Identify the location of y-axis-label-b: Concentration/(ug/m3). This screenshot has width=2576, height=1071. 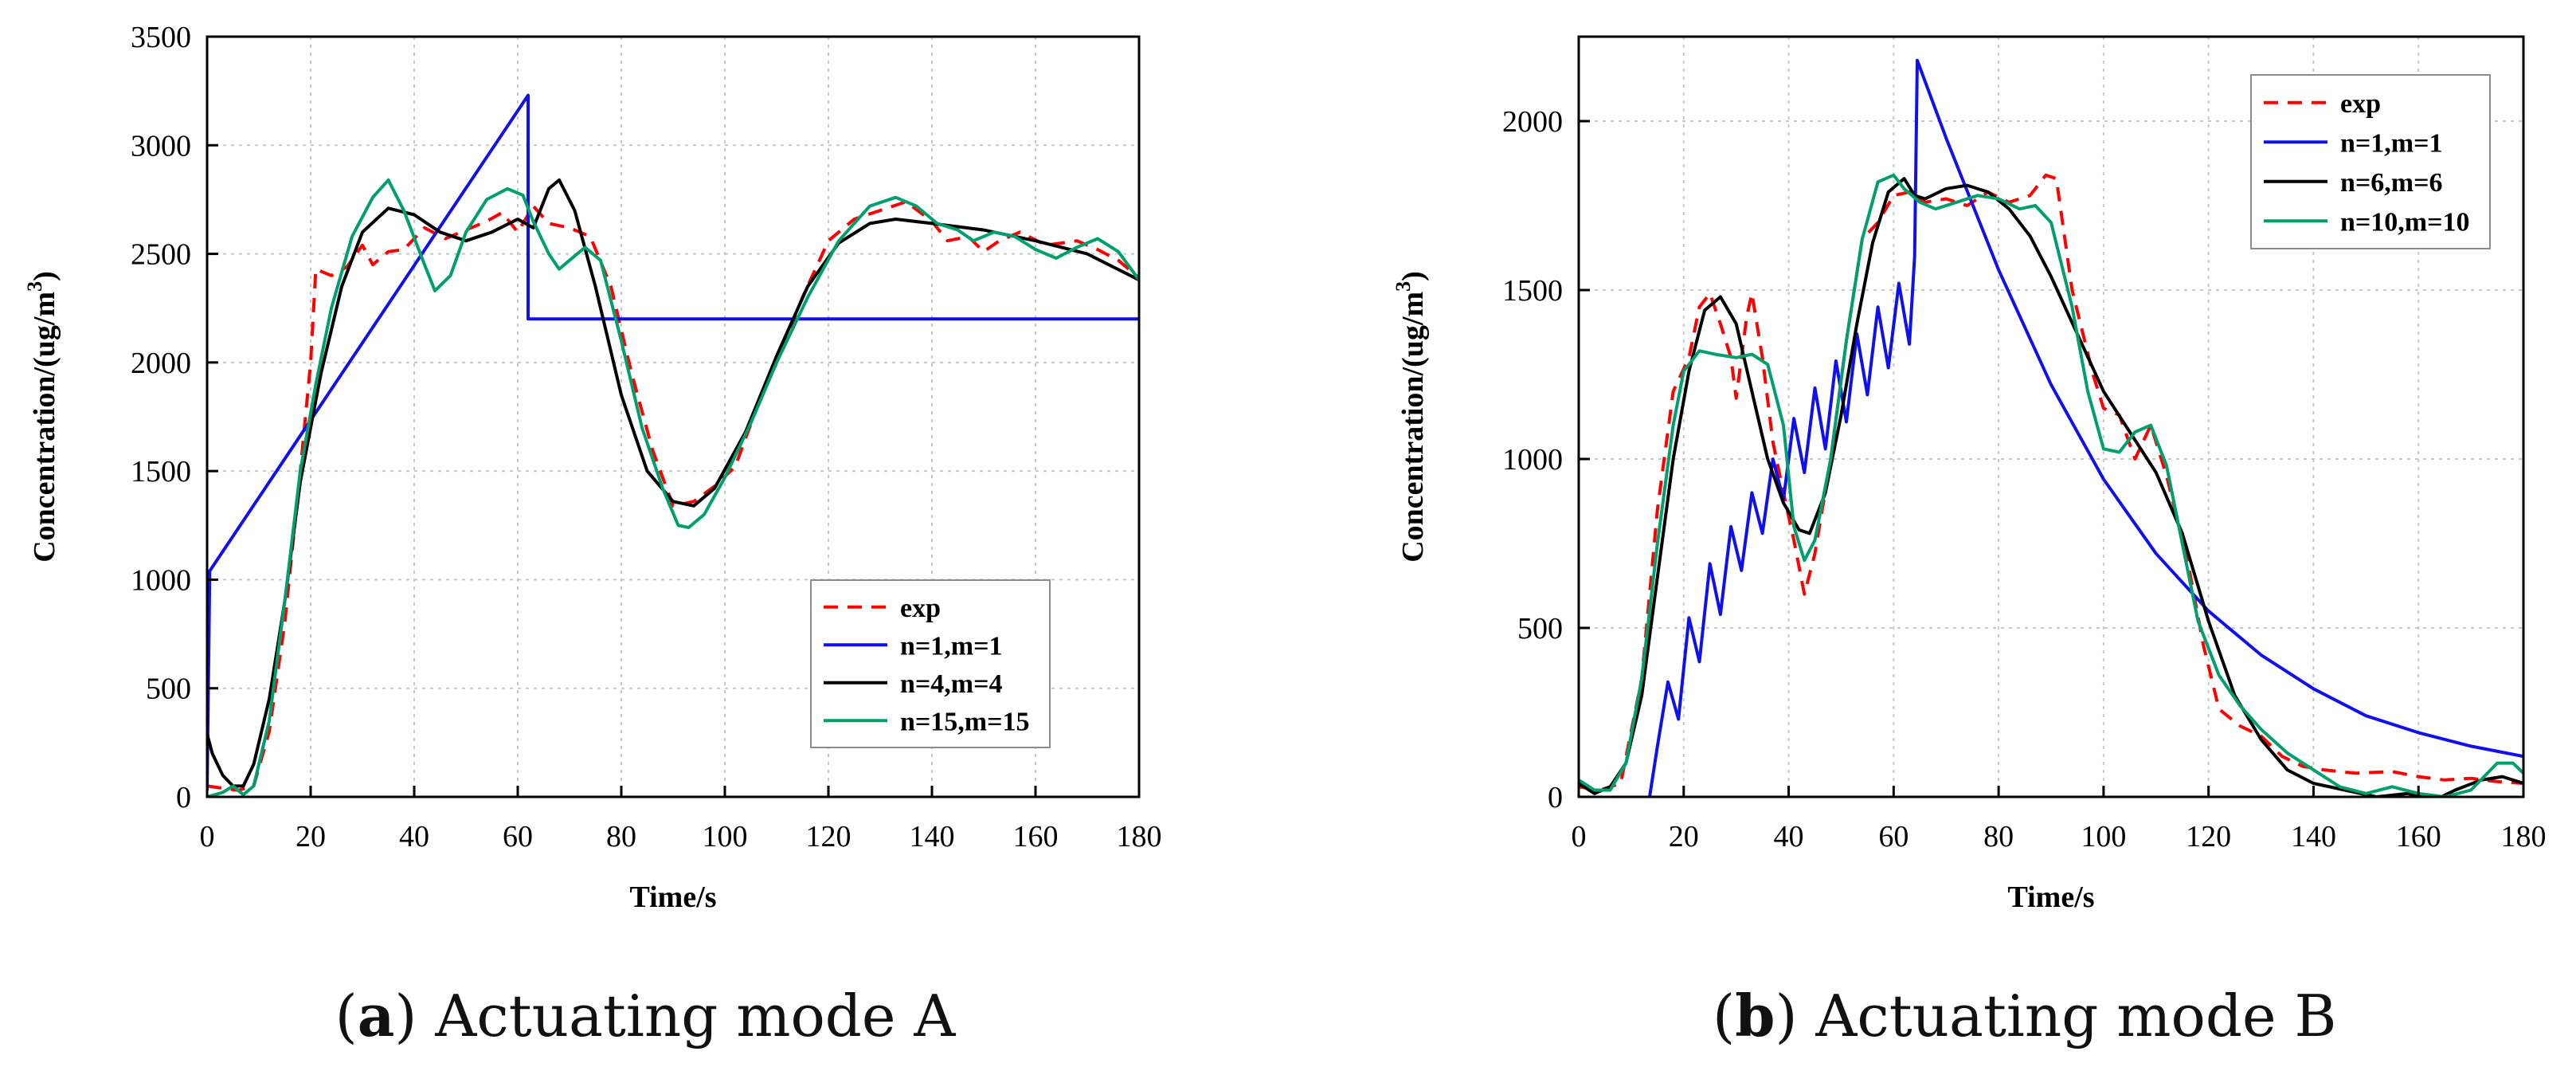
(1411, 417).